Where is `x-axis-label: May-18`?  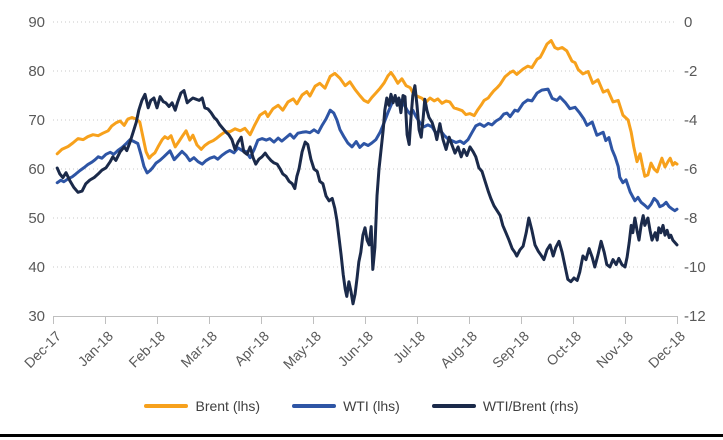 x-axis-label: May-18 is located at coordinates (302, 350).